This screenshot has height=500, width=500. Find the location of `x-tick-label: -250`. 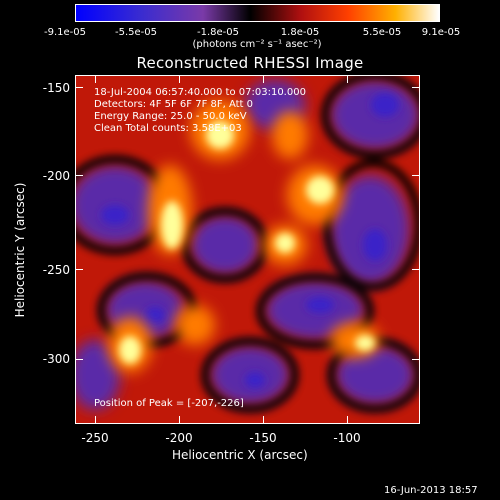

x-tick-label: -250 is located at coordinates (95, 438).